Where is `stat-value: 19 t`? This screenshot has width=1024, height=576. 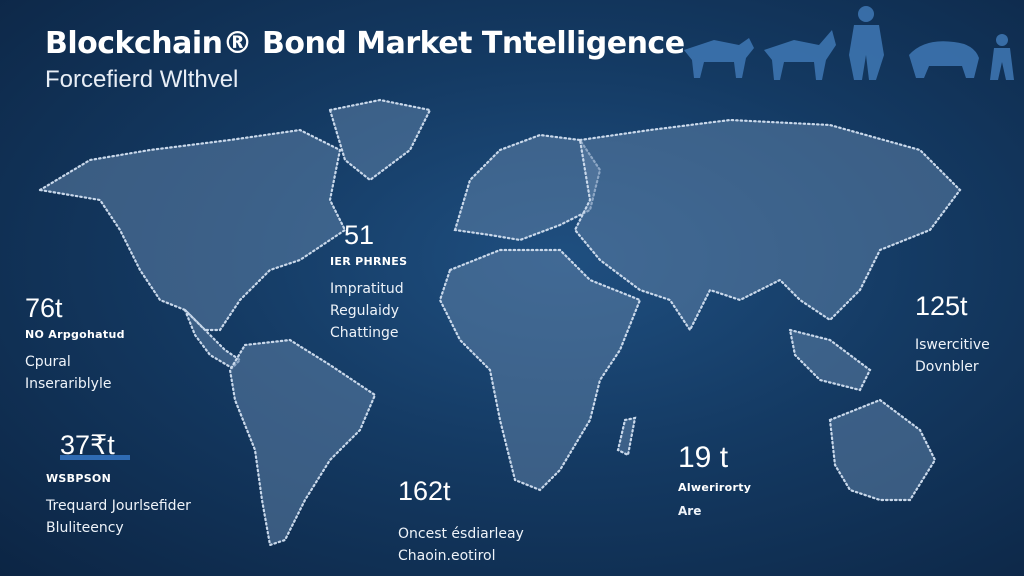
stat-value: 19 t is located at coordinates (703, 457).